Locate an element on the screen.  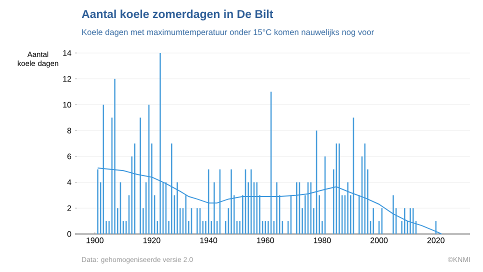
y-tick-label: 0 is located at coordinates (69, 234).